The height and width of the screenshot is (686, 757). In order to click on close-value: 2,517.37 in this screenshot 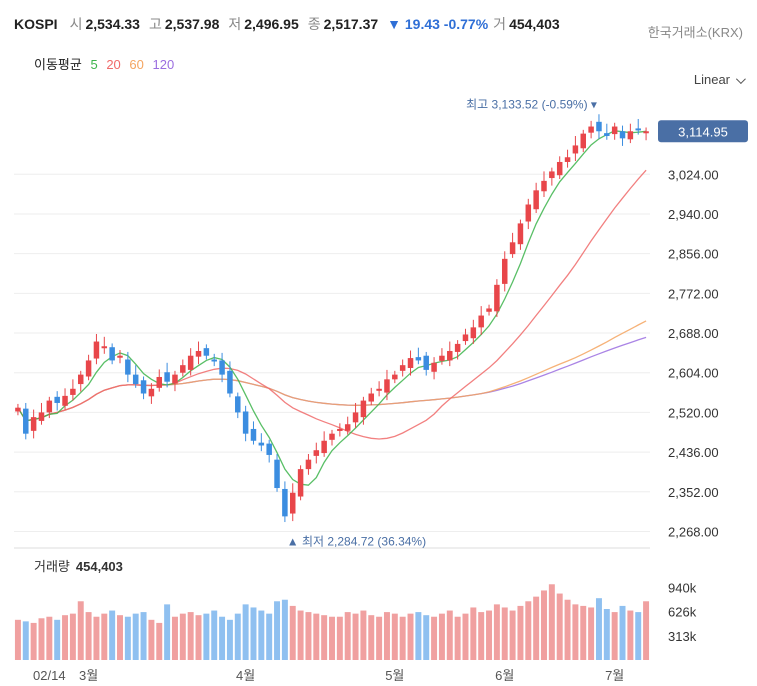, I will do `click(351, 24)`.